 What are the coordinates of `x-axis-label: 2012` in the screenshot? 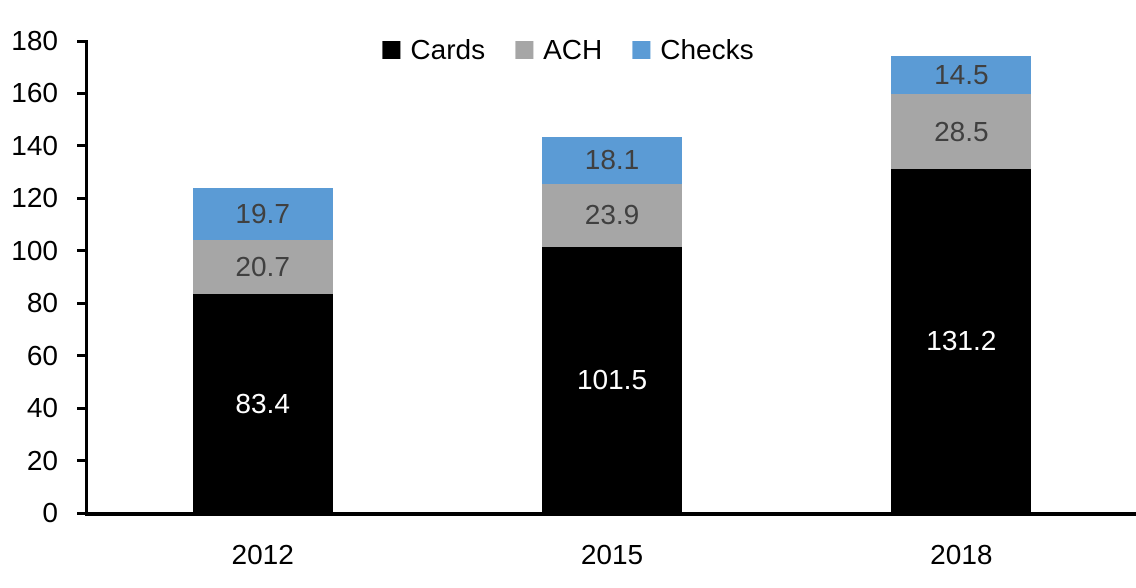 It's located at (262, 554).